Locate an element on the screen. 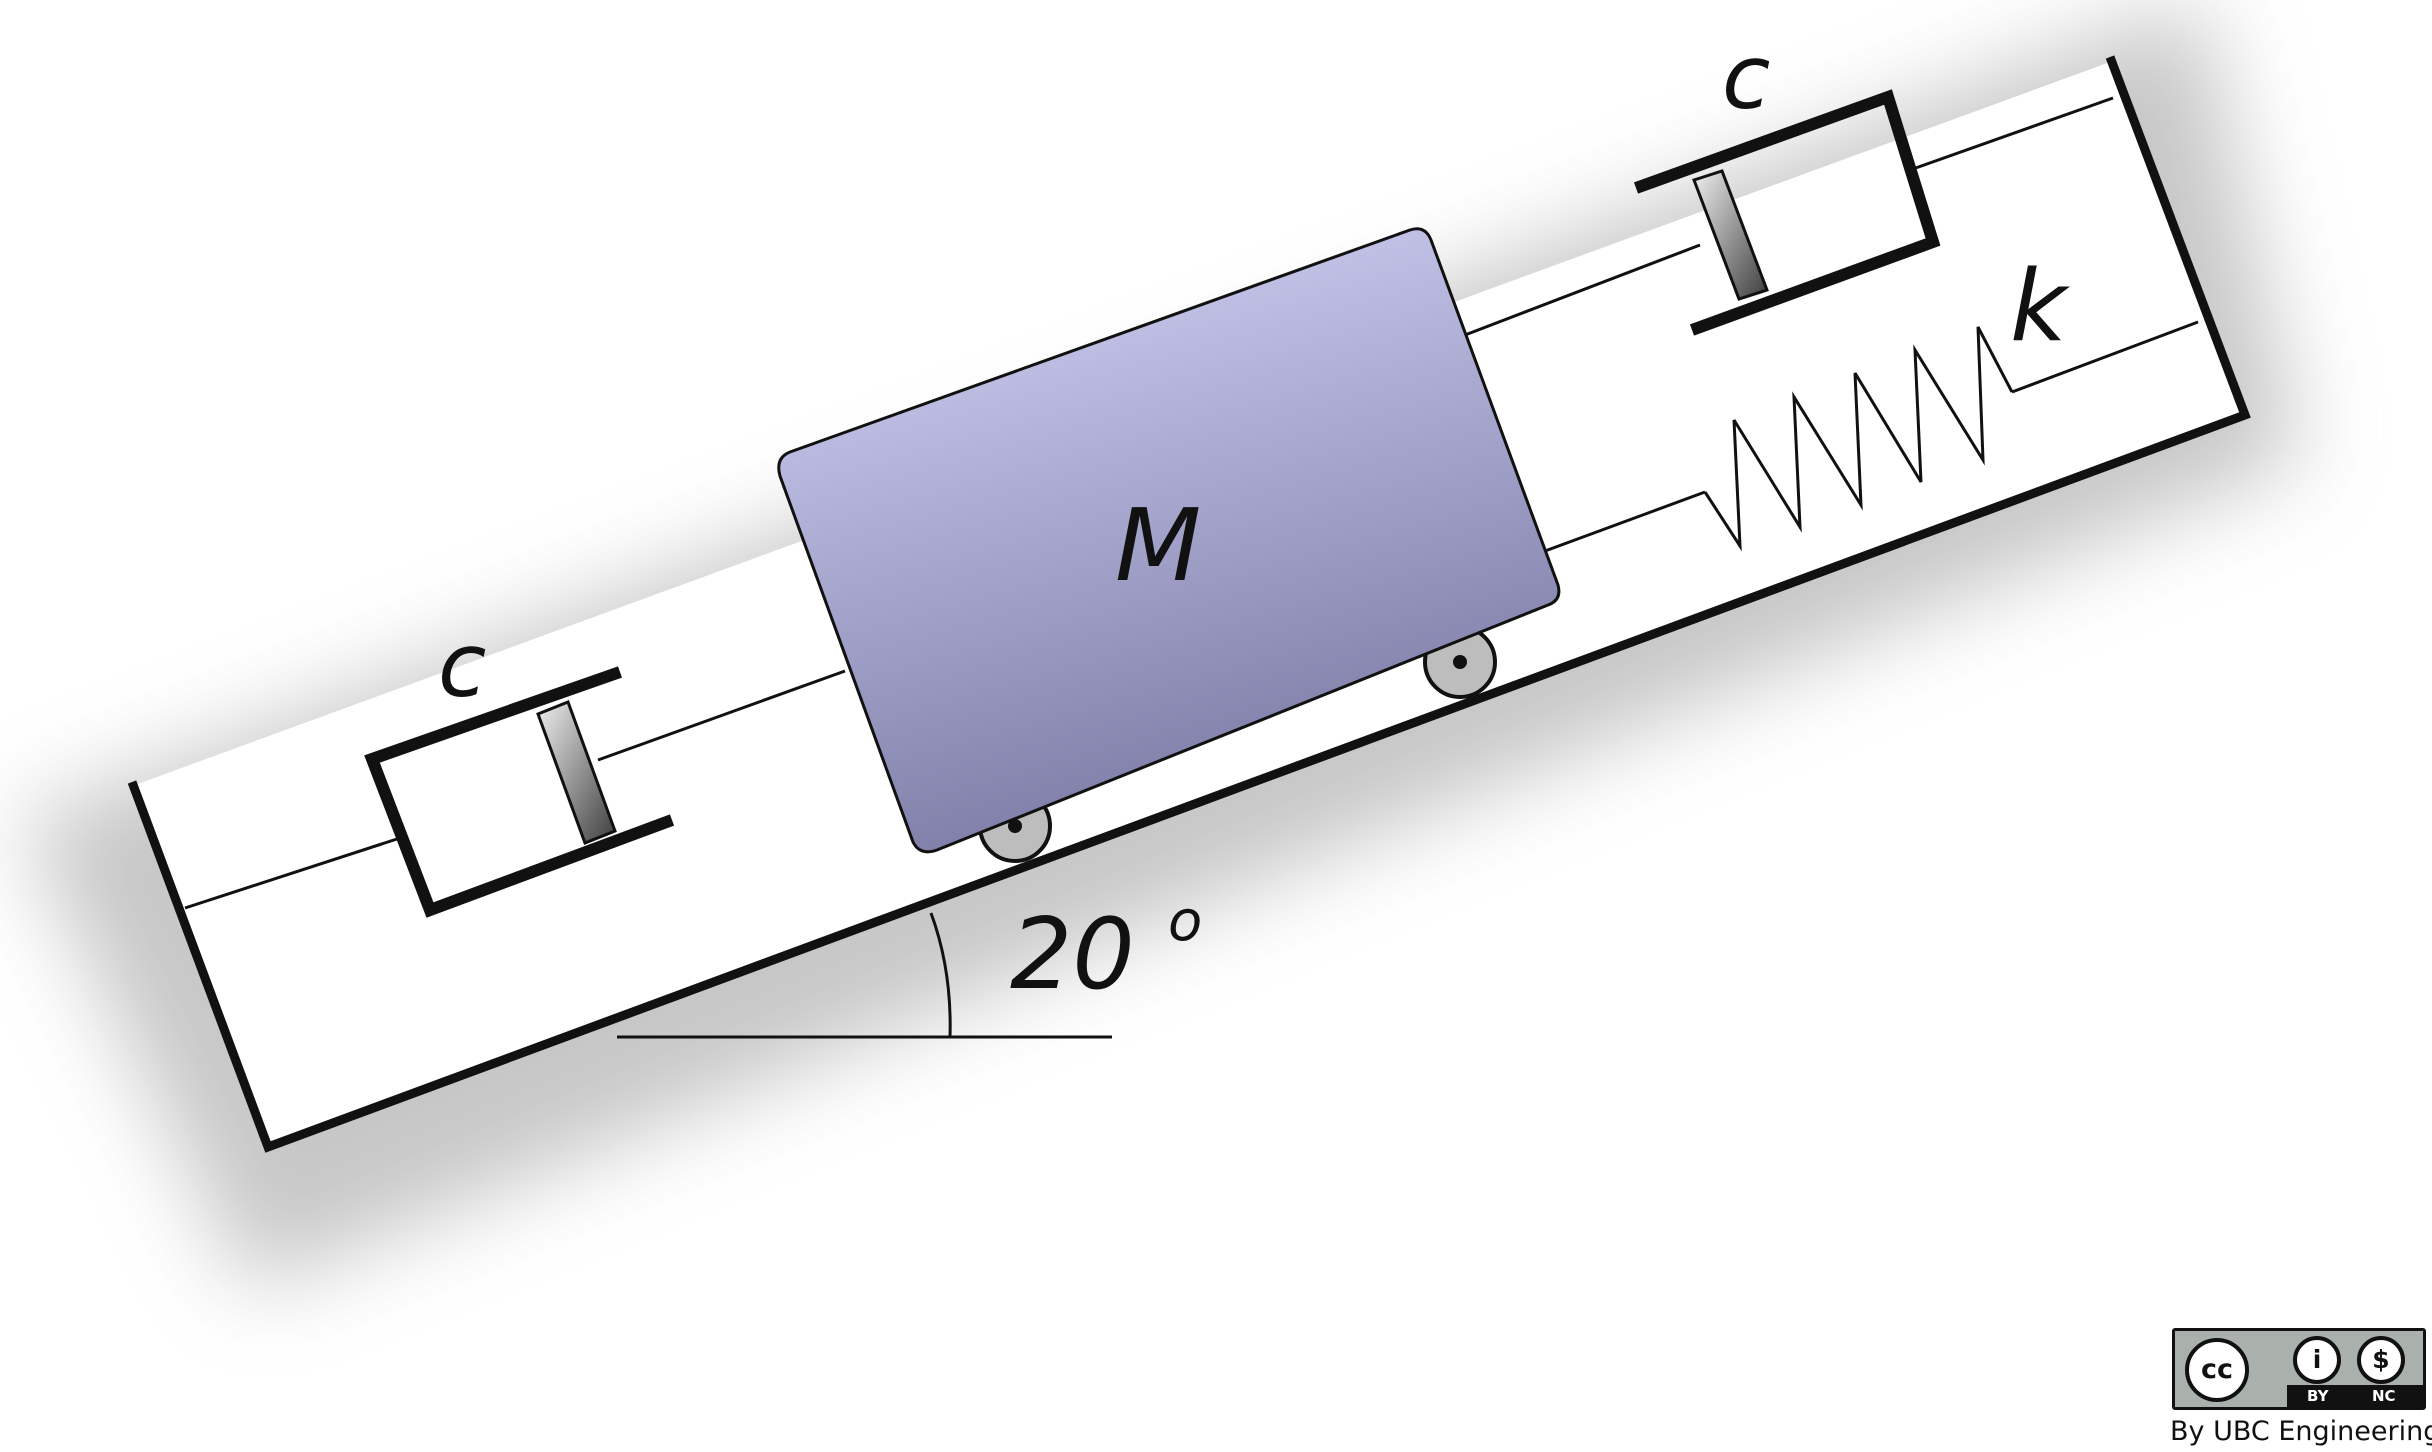 The width and height of the screenshot is (2432, 1452). degree-symbol: o is located at coordinates (1185, 921).